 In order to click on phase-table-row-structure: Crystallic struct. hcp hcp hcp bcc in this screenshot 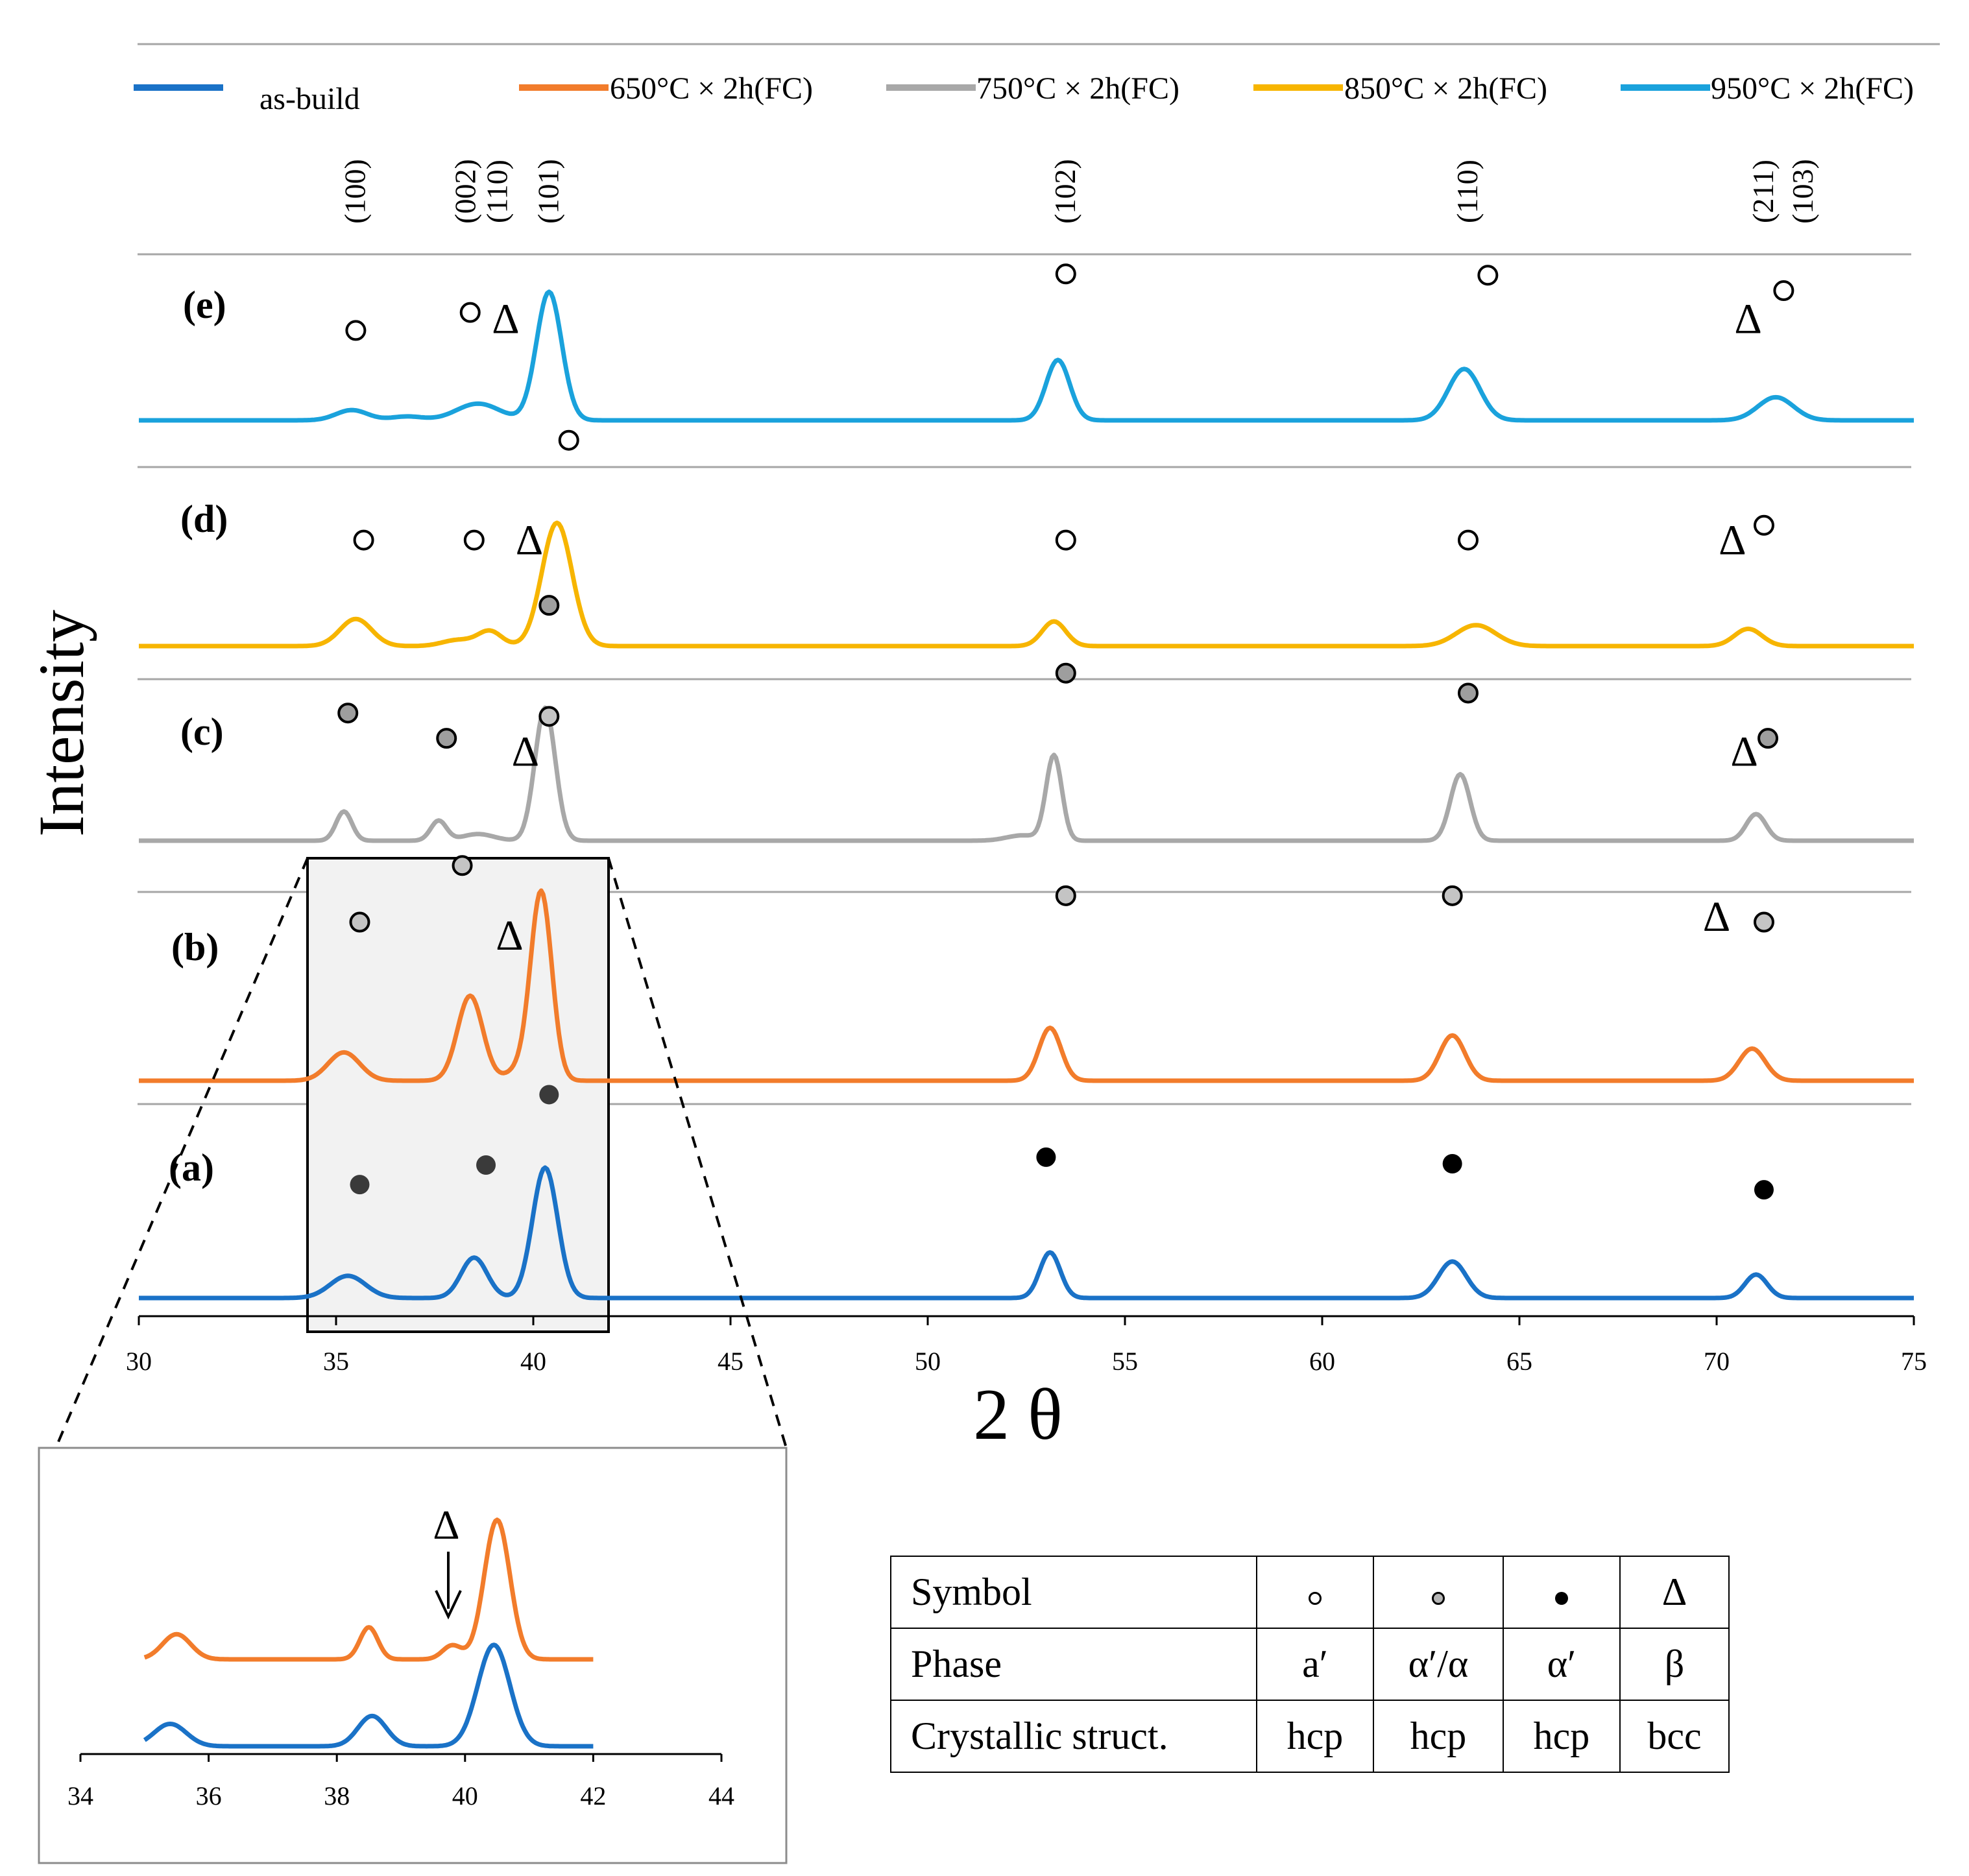, I will do `click(1310, 1737)`.